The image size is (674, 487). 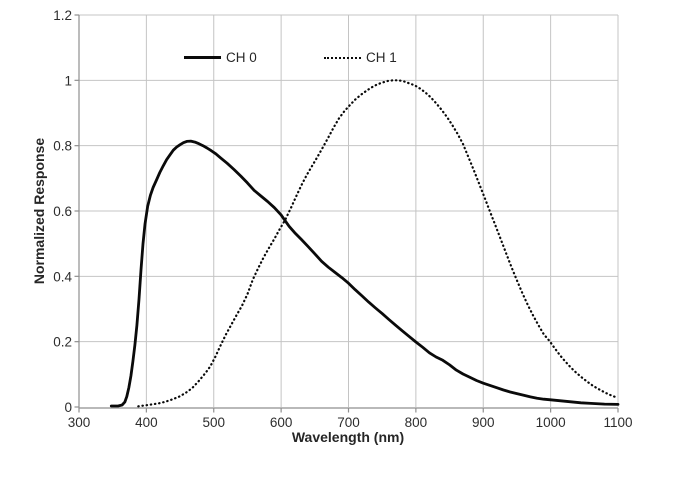 What do you see at coordinates (68, 407) in the screenshot?
I see `y-tick-label: 0` at bounding box center [68, 407].